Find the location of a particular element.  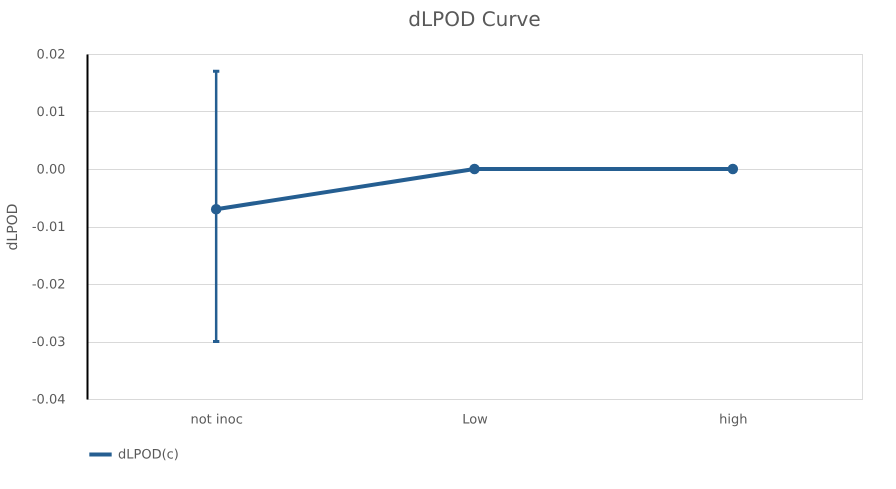

chart-title: dLPOD Curve is located at coordinates (474, 19).